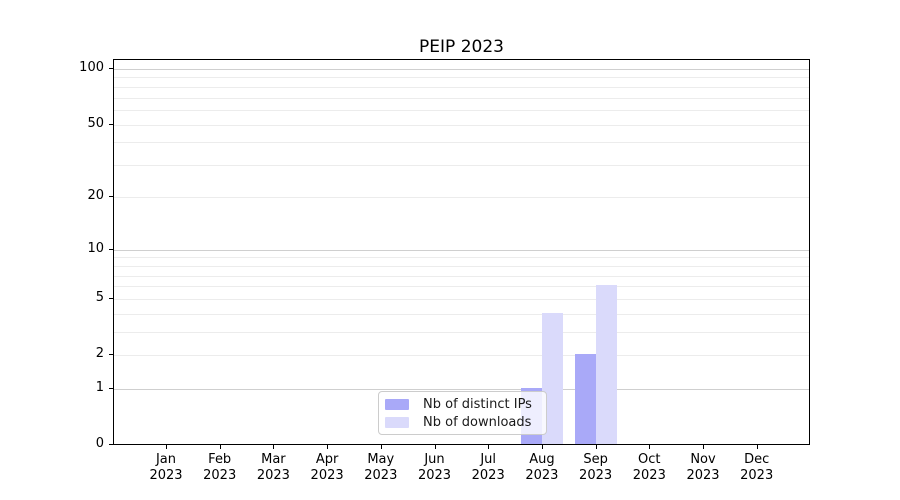 The height and width of the screenshot is (500, 900). I want to click on legend-label-distinct-ips: Nb of distinct IPs, so click(477, 404).